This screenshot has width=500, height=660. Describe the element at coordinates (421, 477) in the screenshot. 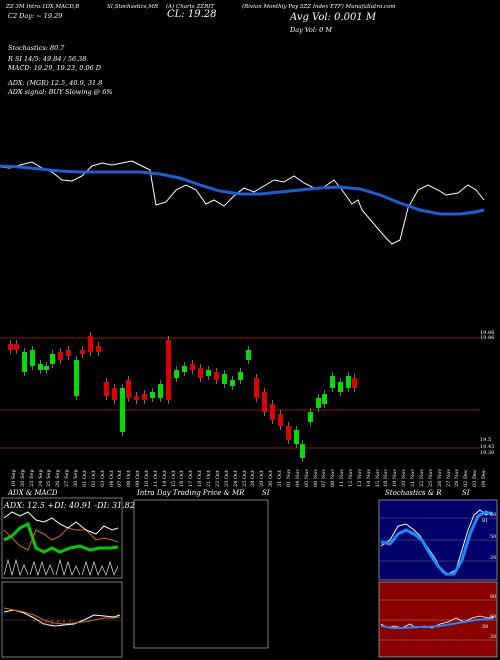

I see `date-label: 22 Nov` at that location.